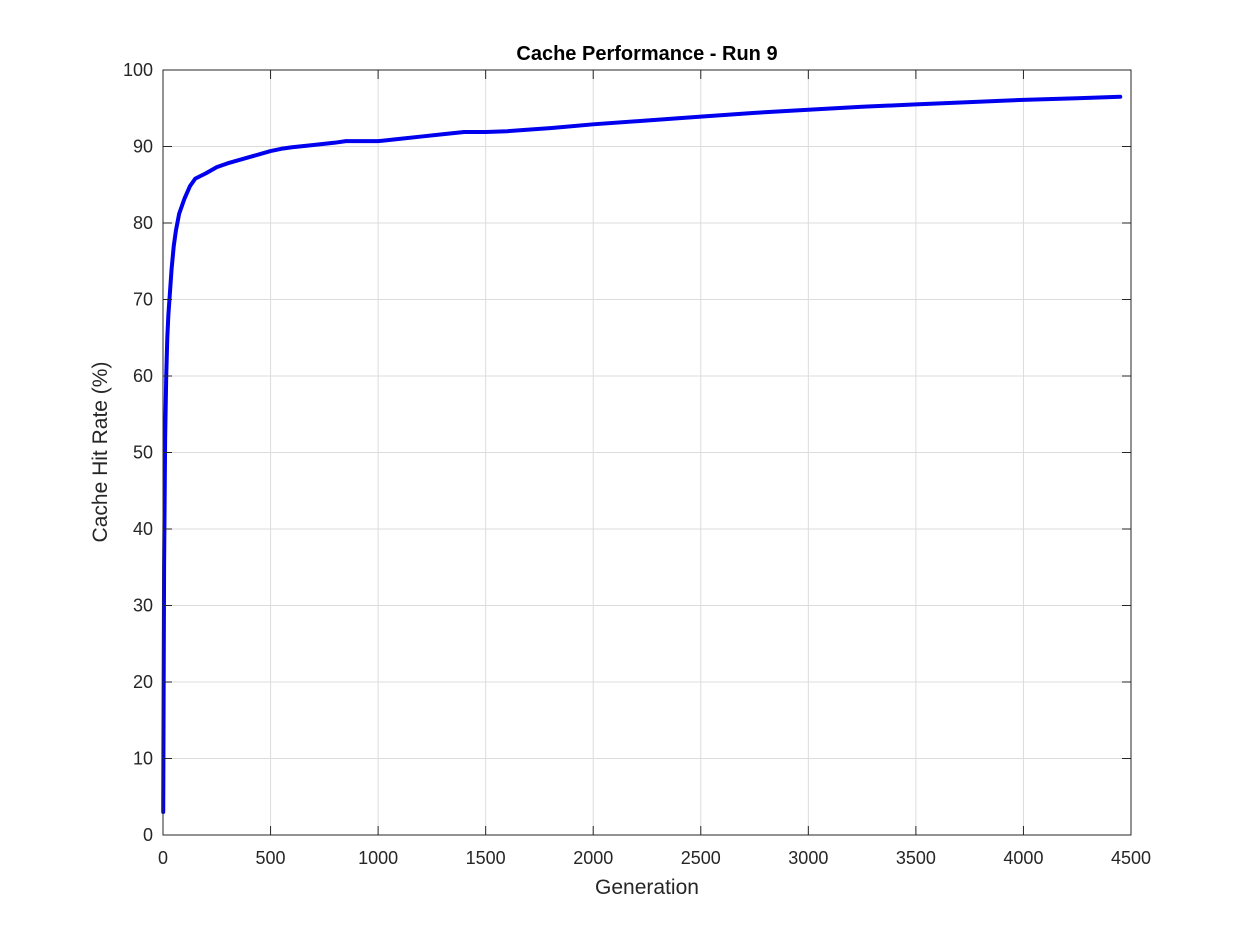 The width and height of the screenshot is (1250, 943). Describe the element at coordinates (143, 223) in the screenshot. I see `y-tick-label: 80` at that location.